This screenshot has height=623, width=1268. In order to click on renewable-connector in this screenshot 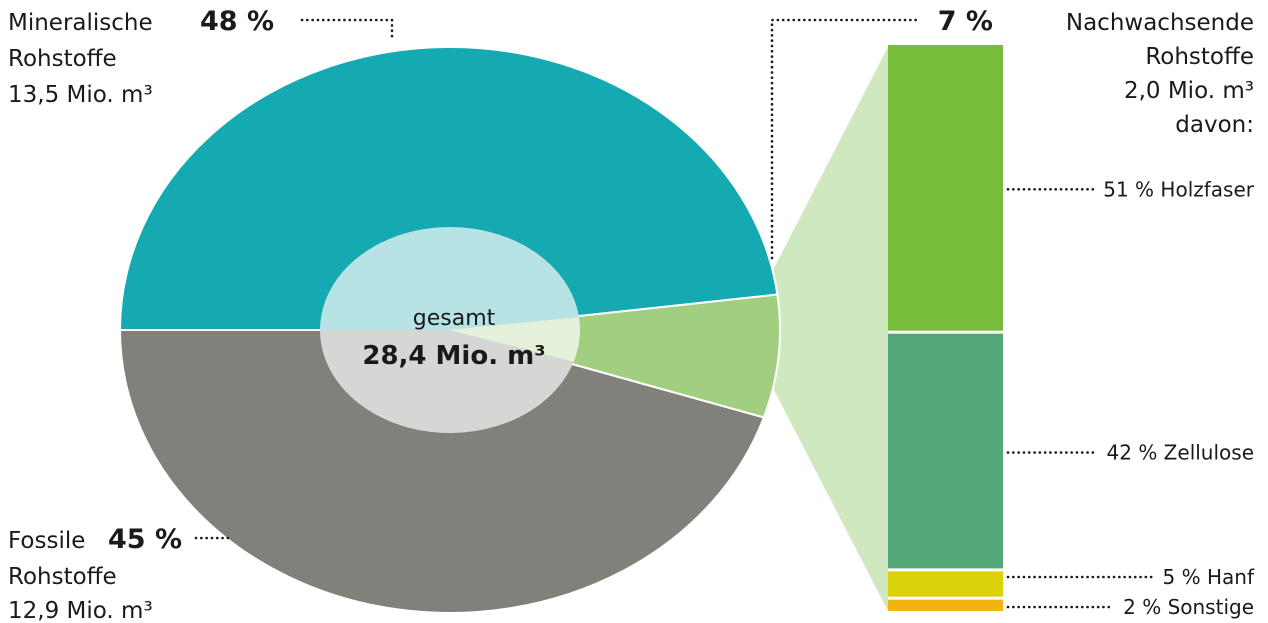, I will do `click(831, 329)`.